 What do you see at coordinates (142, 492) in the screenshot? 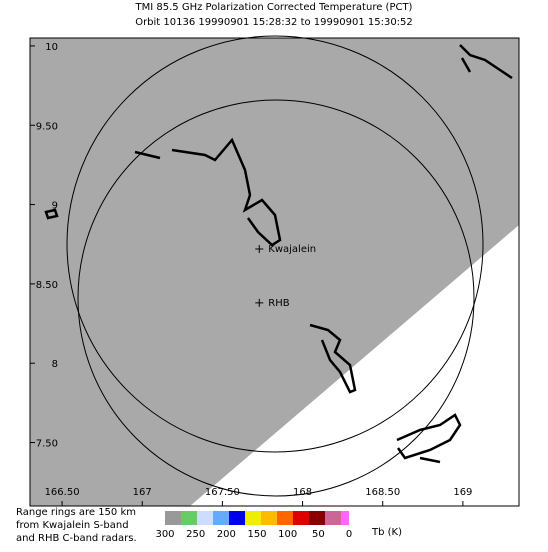
I see `x-tick-label: 167` at bounding box center [142, 492].